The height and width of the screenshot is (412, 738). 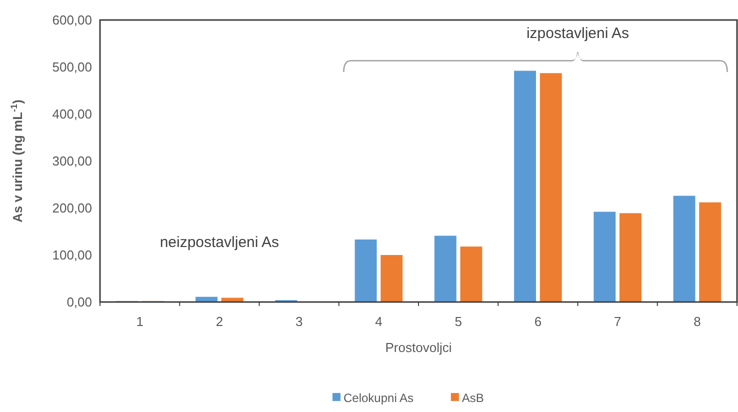 What do you see at coordinates (72, 20) in the screenshot?
I see `y-tick-label: 600,00` at bounding box center [72, 20].